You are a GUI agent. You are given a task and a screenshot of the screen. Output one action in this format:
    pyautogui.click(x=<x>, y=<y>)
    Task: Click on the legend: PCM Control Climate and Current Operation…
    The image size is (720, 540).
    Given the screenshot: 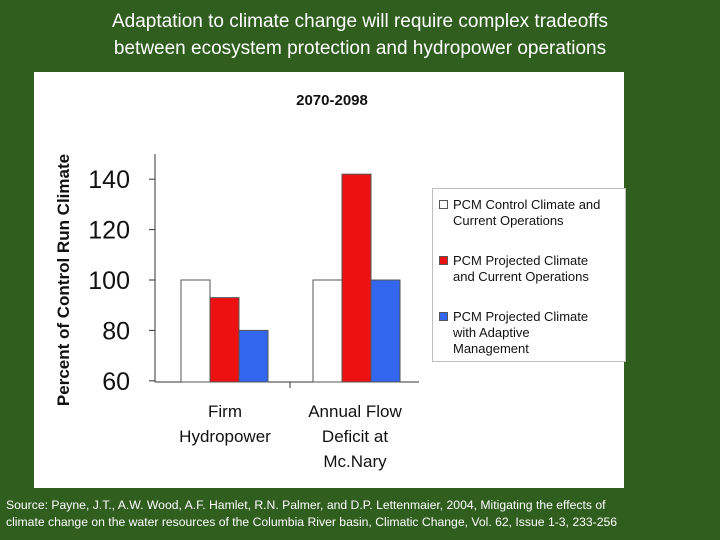 What is the action you would take?
    pyautogui.click(x=529, y=275)
    